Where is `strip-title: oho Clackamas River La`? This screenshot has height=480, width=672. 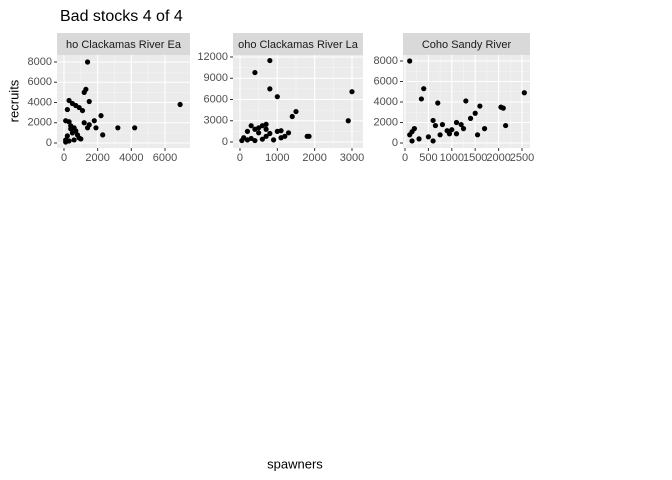
strip-title: oho Clackamas River La is located at coordinates (298, 45).